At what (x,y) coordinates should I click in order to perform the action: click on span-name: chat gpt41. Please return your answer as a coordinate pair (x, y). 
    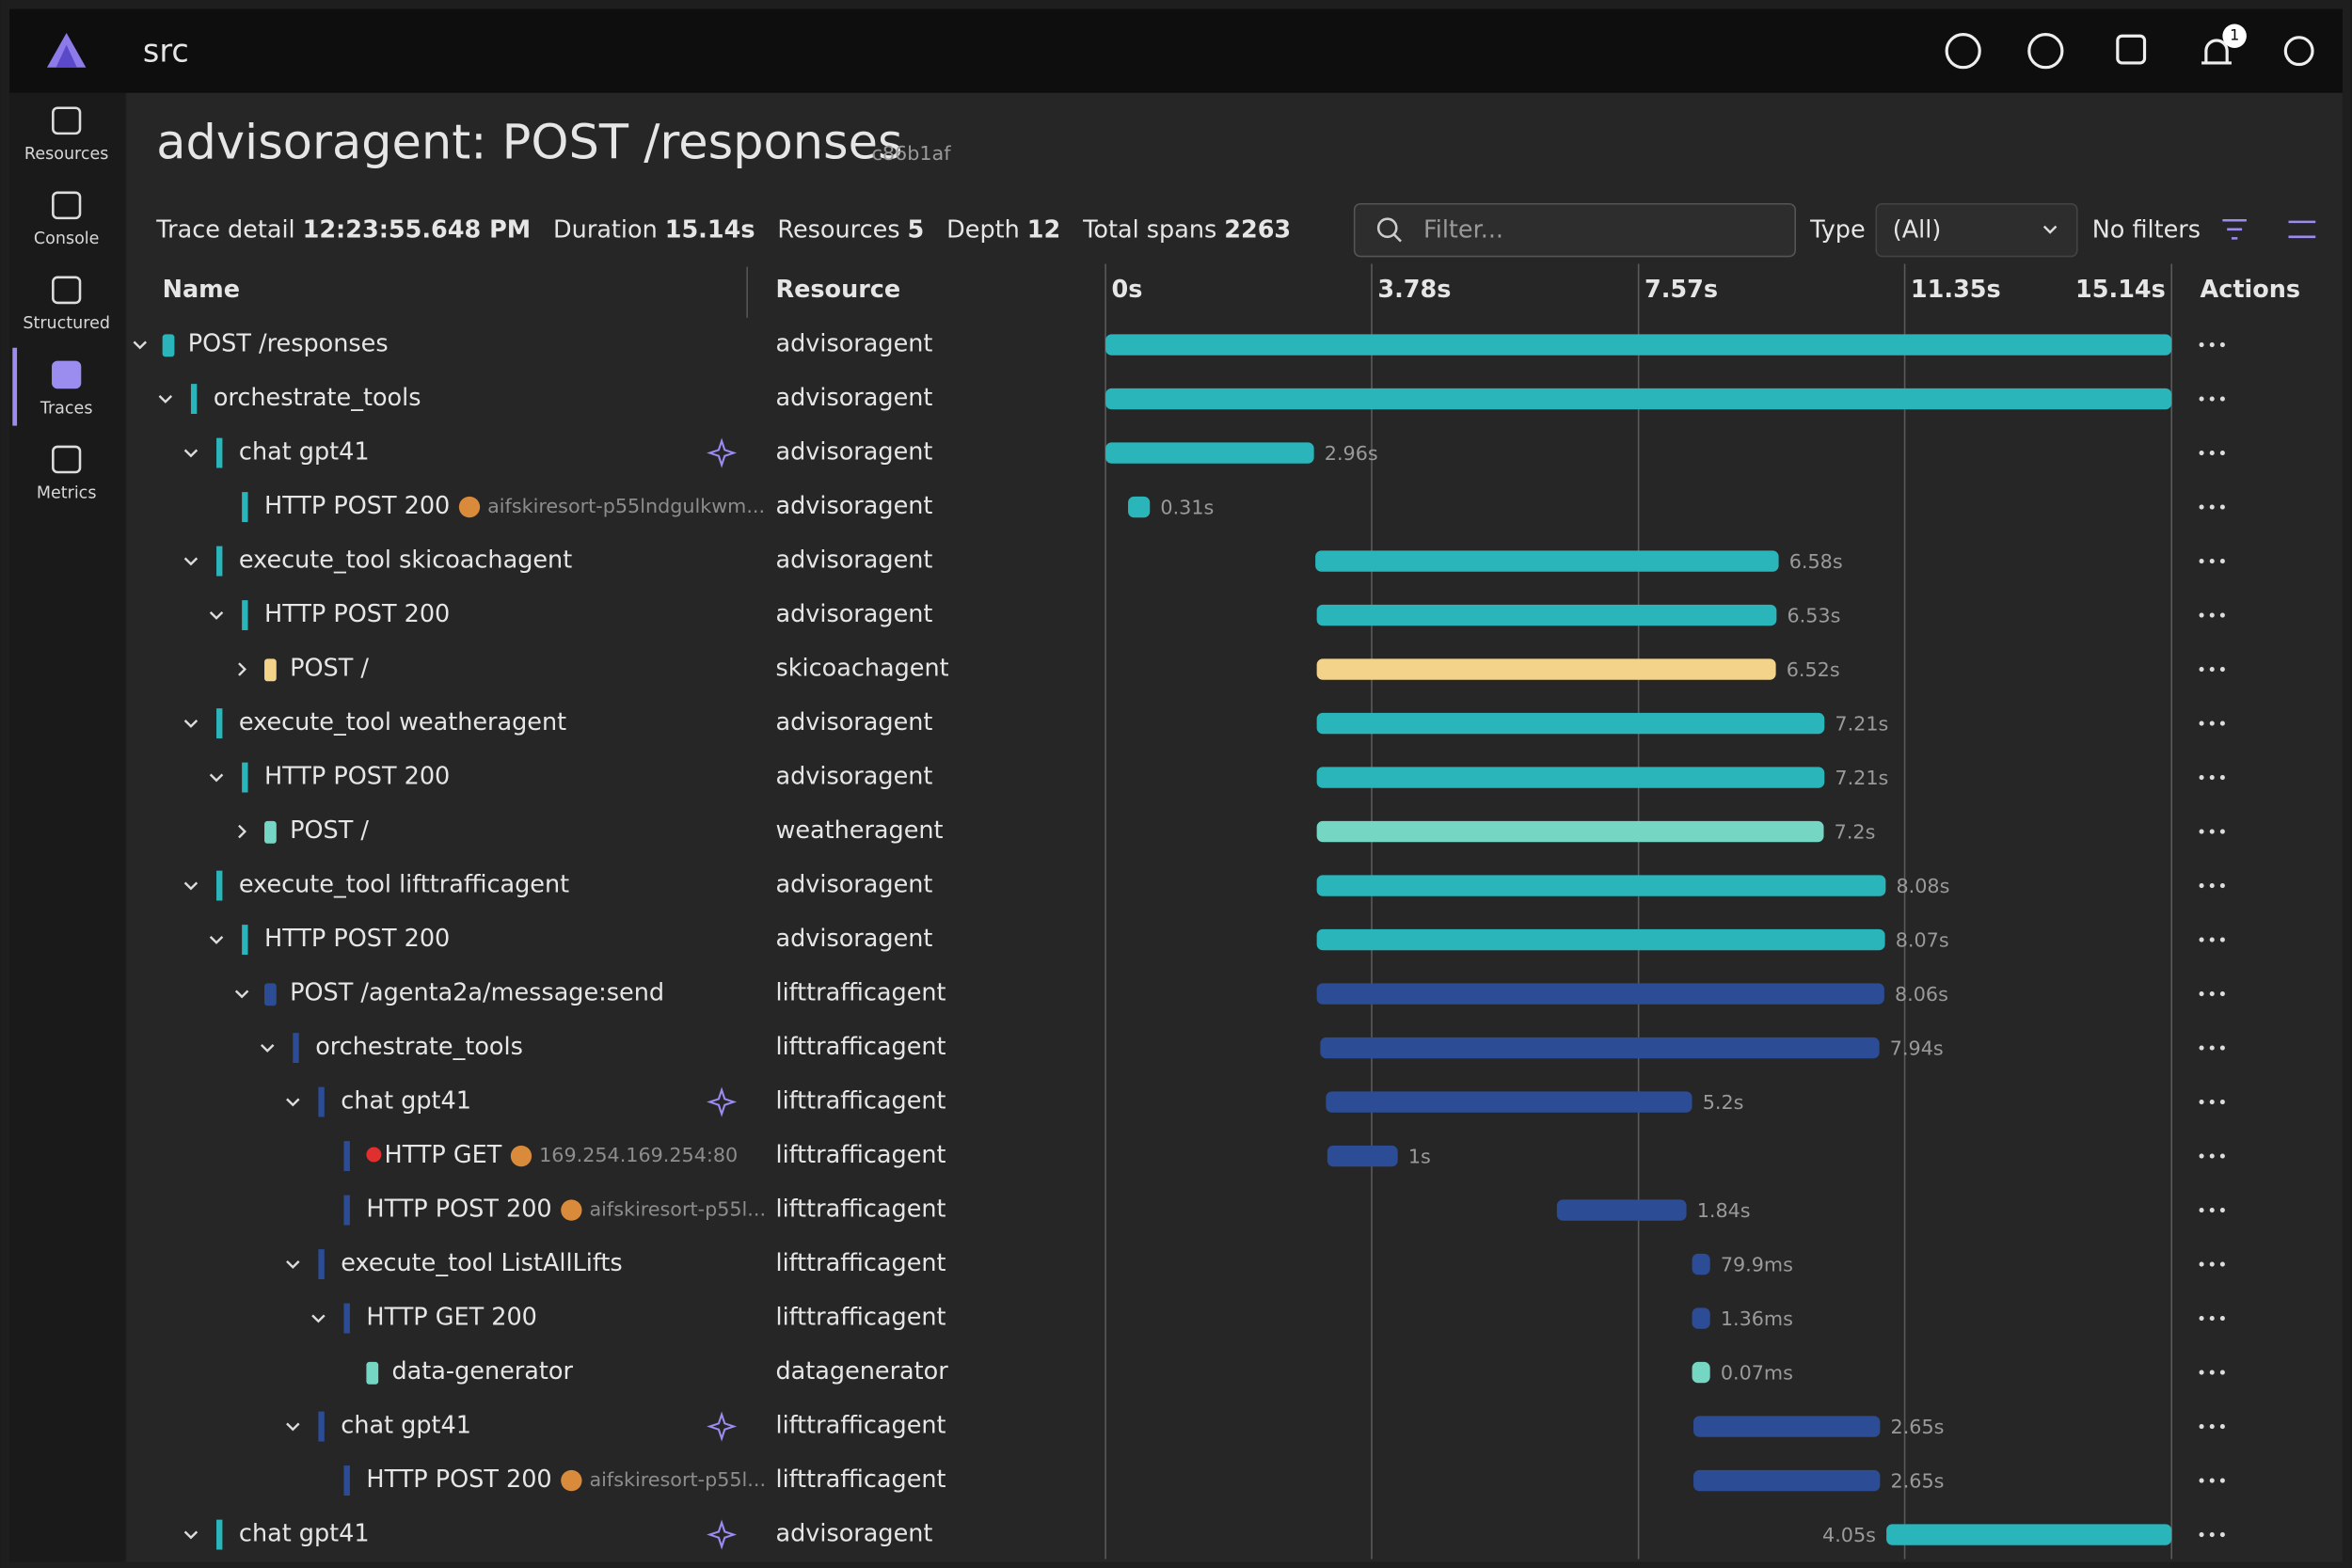
    Looking at the image, I should click on (406, 1426).